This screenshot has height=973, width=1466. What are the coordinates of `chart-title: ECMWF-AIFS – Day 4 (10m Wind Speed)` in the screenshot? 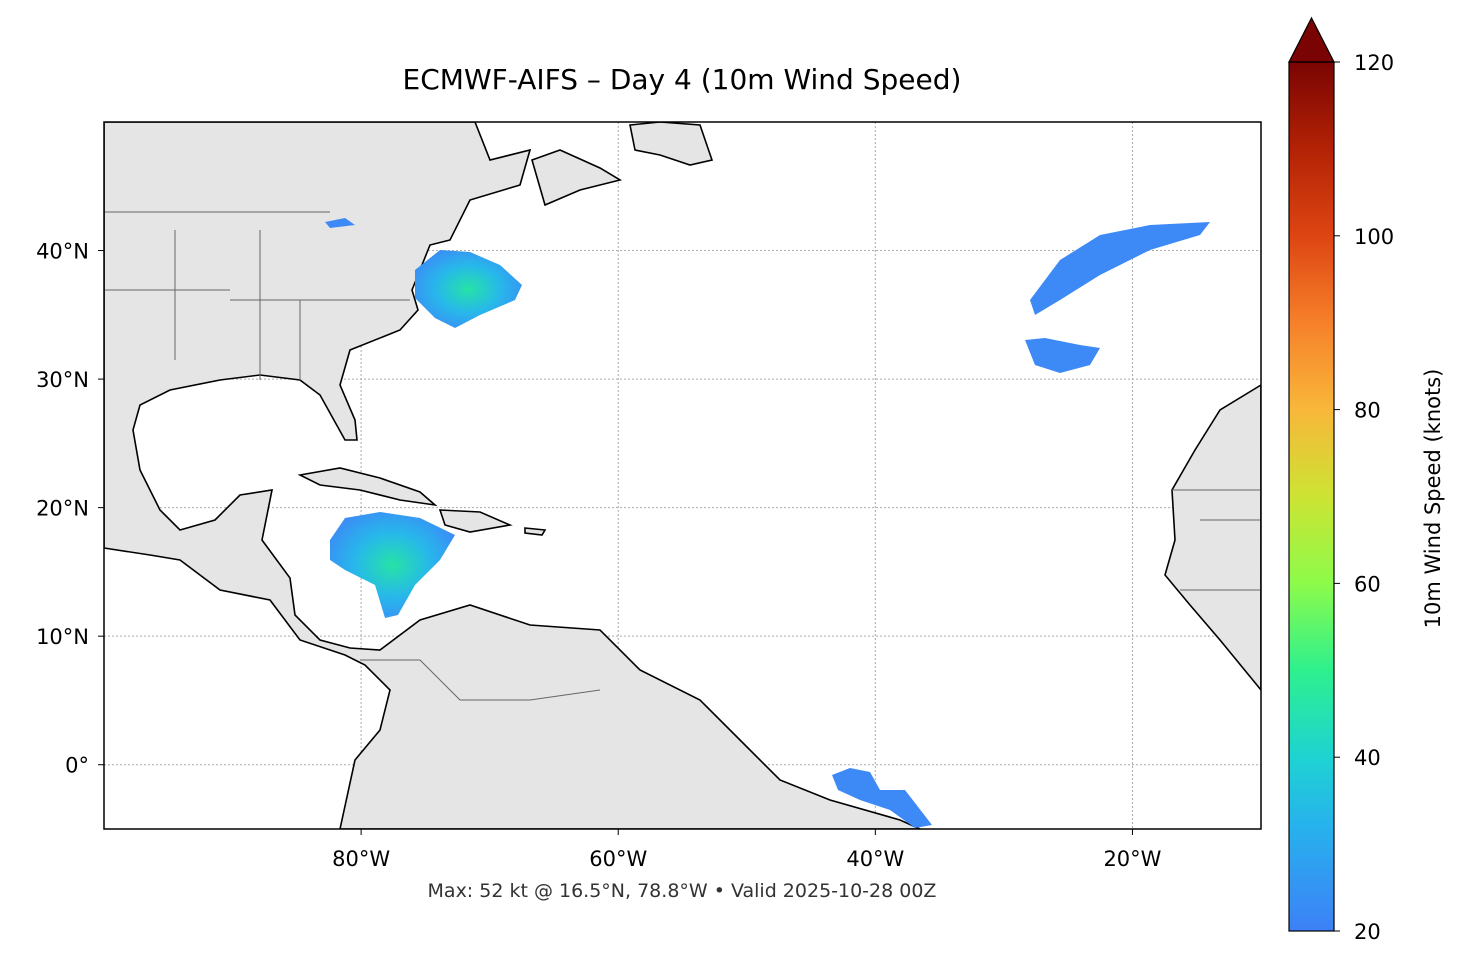 It's located at (682, 79).